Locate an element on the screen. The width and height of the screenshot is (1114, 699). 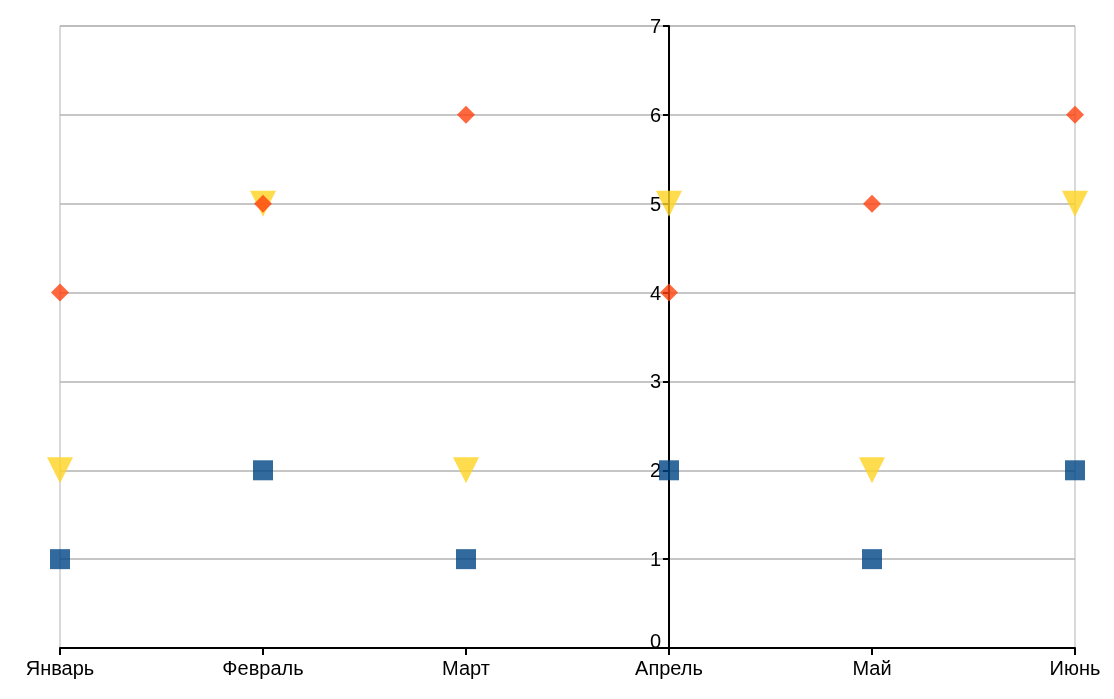
y-tick-label: 4 is located at coordinates (655, 292).